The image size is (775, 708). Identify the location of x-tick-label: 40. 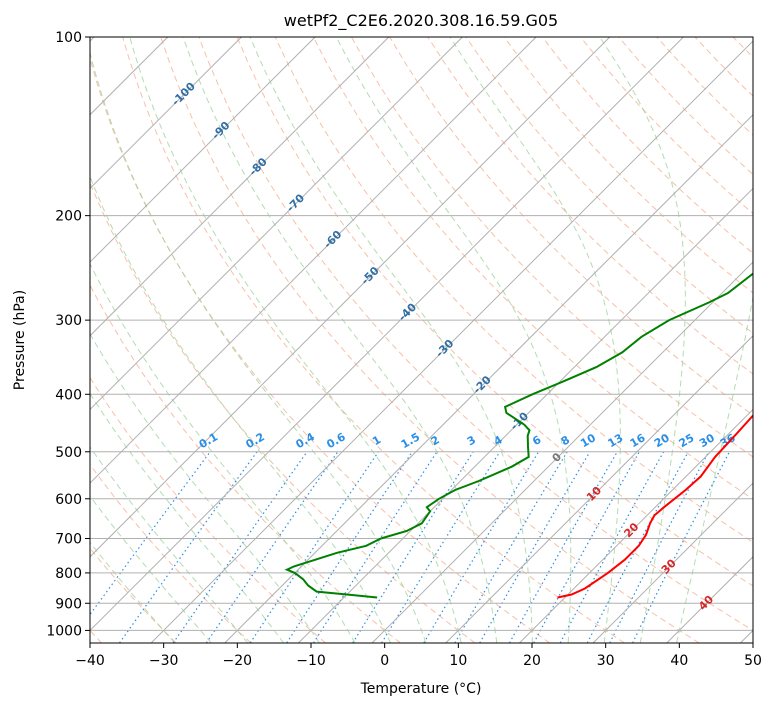
(679, 661).